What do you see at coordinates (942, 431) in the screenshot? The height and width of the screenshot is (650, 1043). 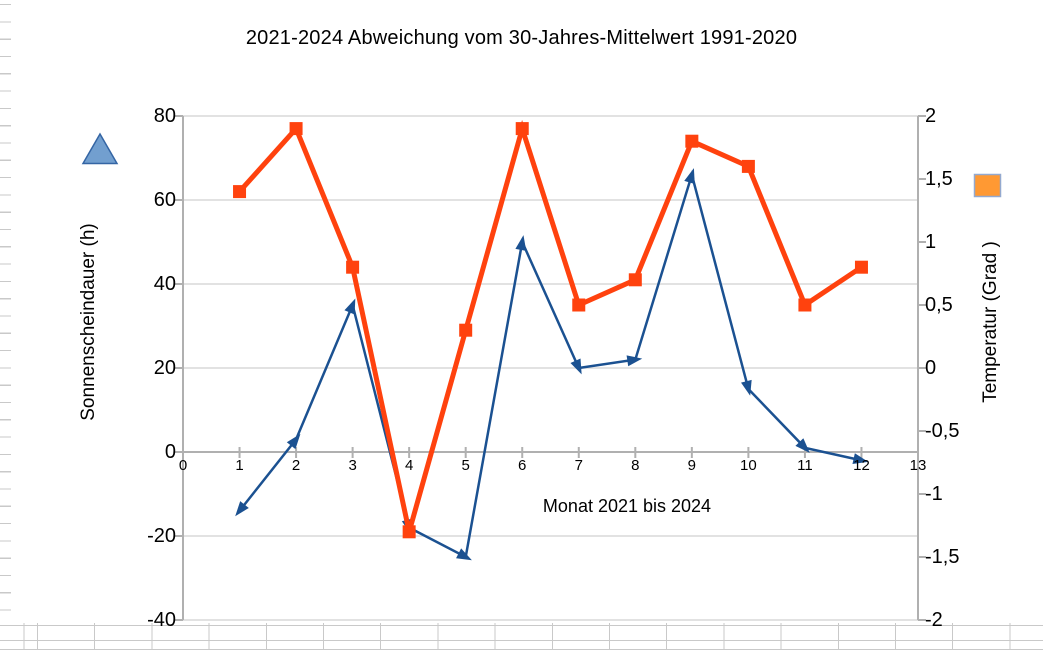 I see `right-axis-tick-label: -0,5` at bounding box center [942, 431].